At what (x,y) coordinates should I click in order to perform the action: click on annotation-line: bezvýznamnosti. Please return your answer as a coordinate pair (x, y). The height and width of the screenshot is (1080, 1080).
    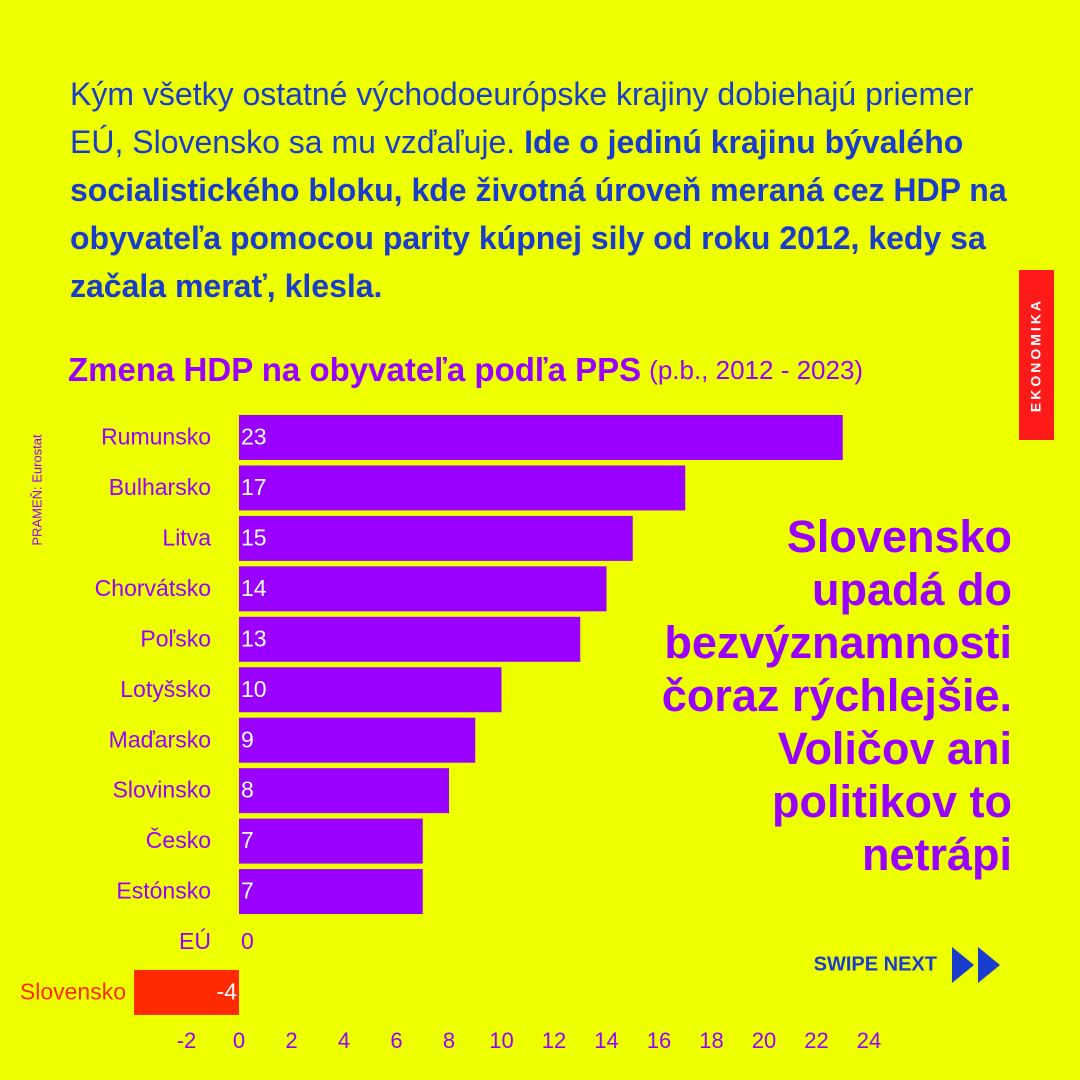
    Looking at the image, I should click on (838, 642).